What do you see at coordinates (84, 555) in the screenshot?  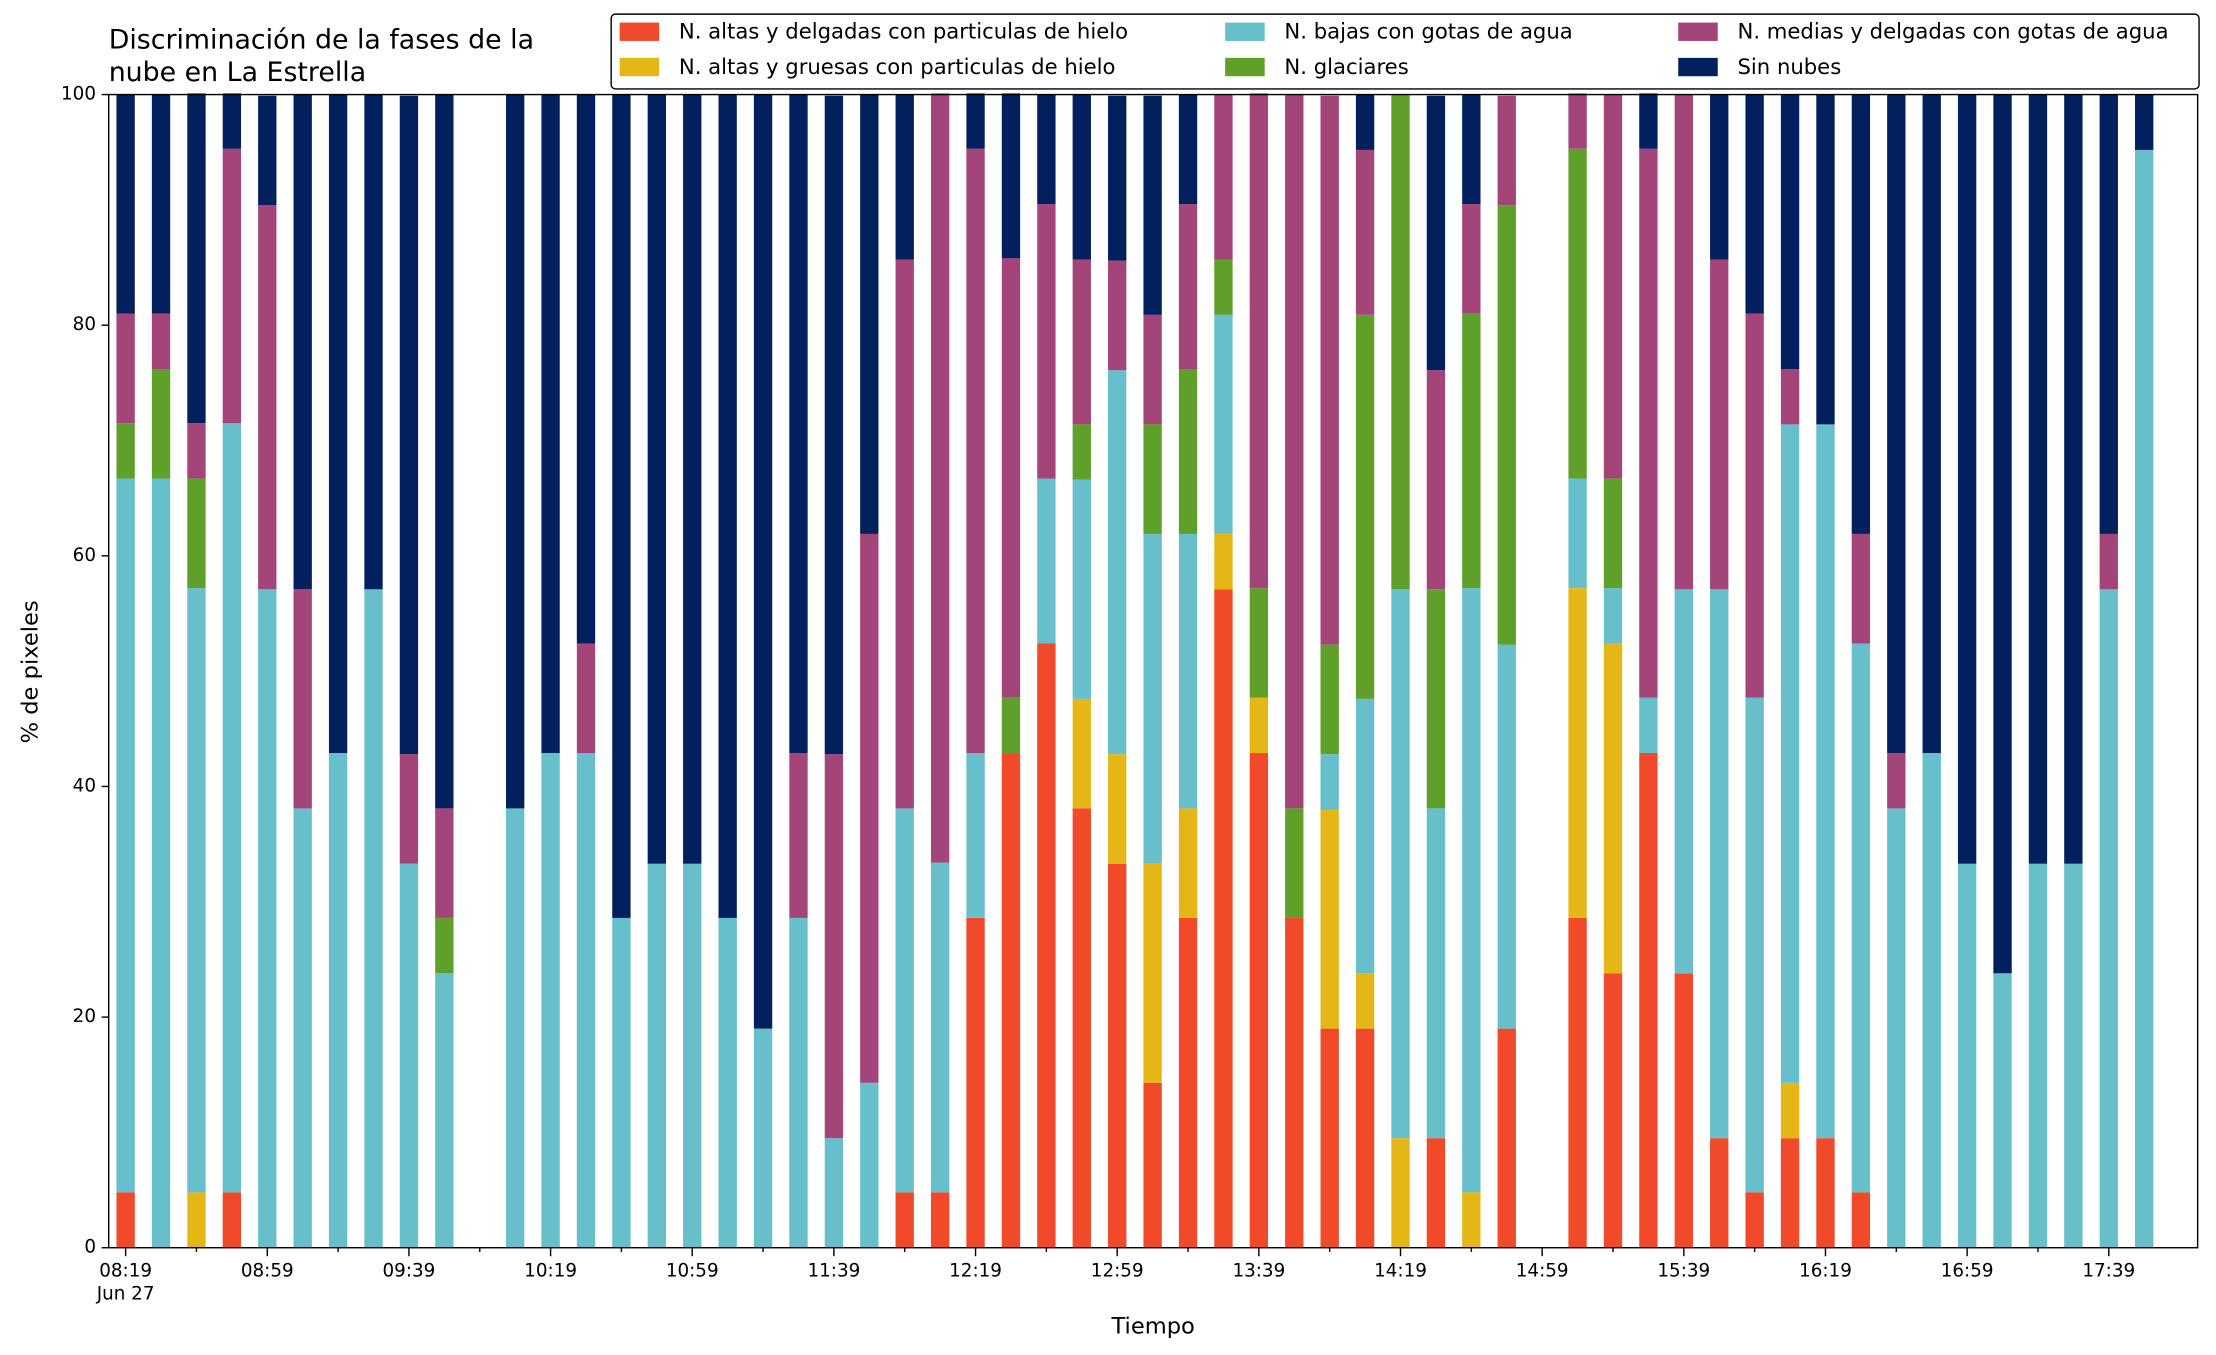 I see `y-tick-label: 60` at bounding box center [84, 555].